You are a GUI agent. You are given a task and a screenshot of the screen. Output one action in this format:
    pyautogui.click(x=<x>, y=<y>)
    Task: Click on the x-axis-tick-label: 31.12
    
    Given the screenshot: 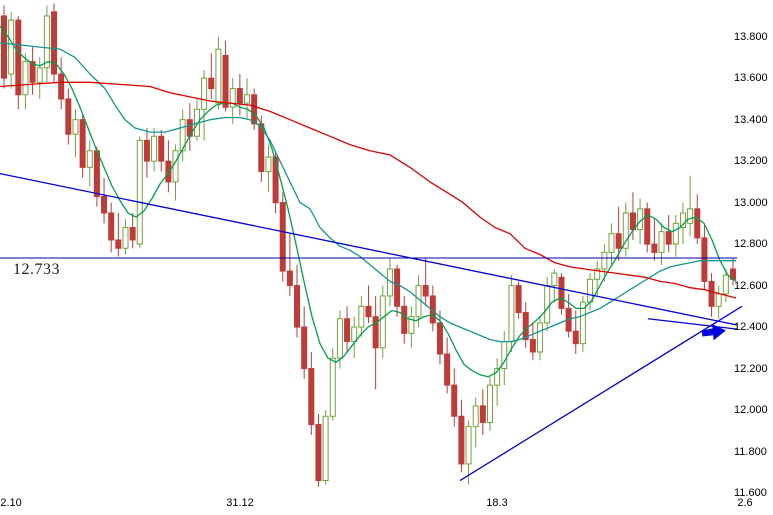 What is the action you would take?
    pyautogui.click(x=240, y=503)
    